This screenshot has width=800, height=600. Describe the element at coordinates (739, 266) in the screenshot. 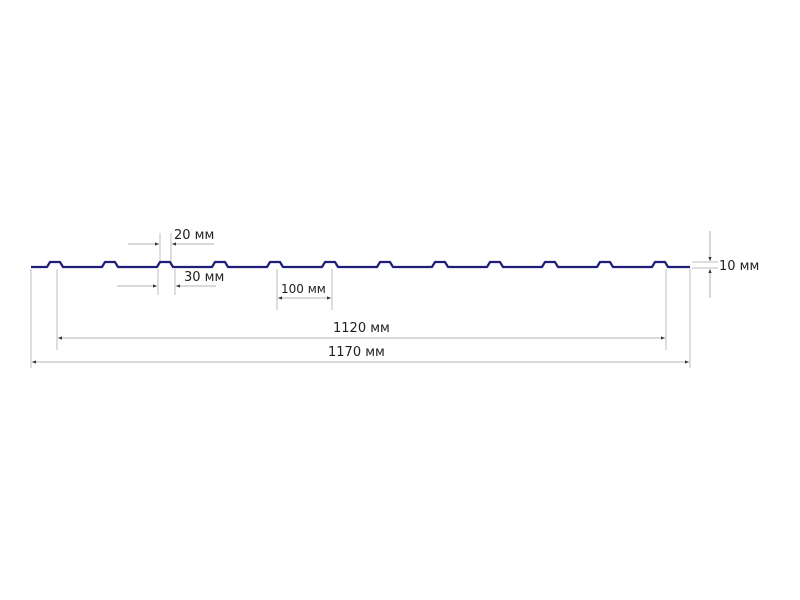

I see `profile-height-label: 10 мм` at that location.